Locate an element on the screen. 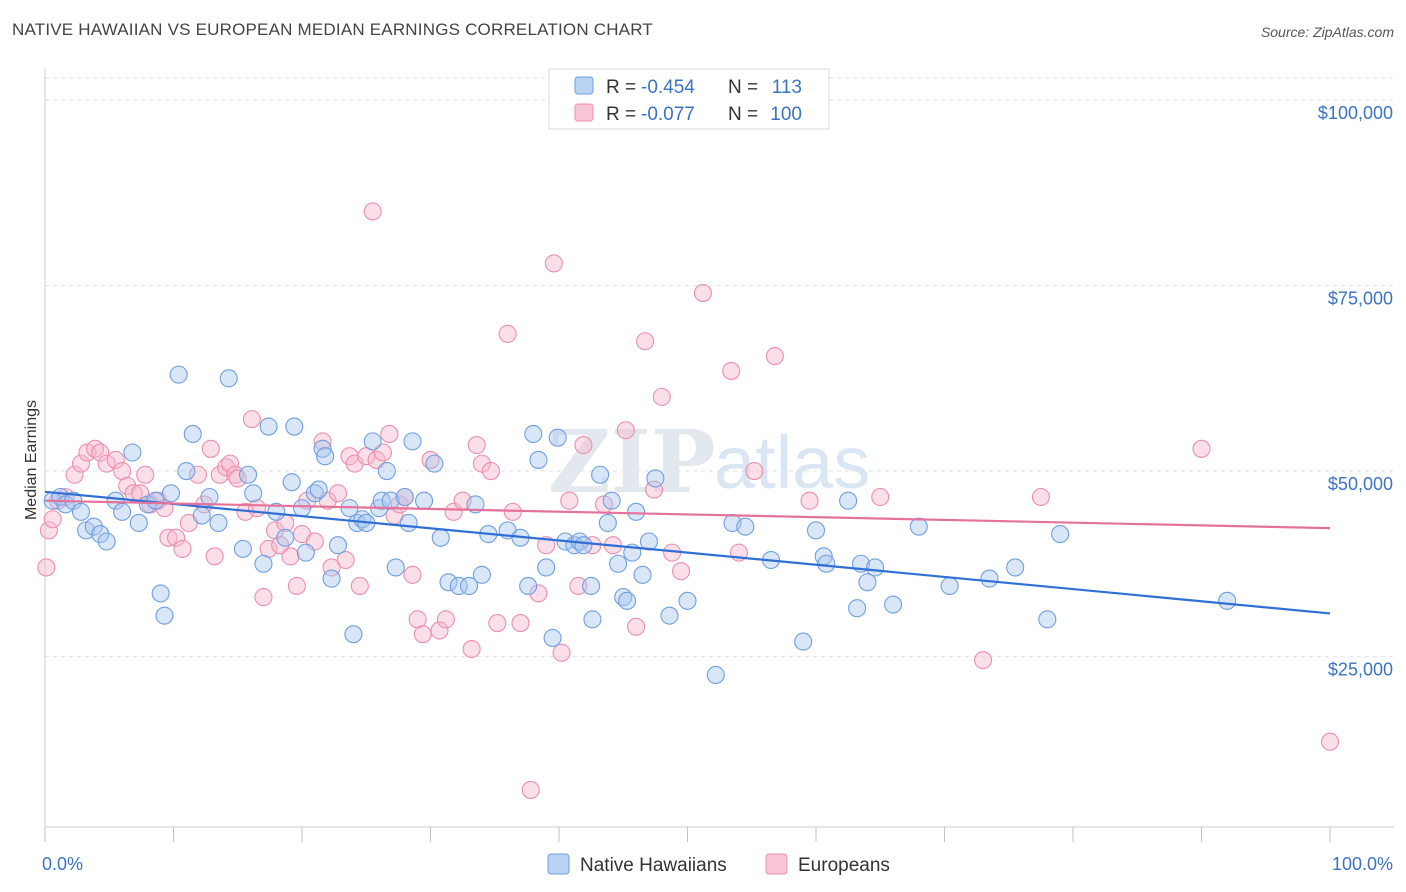 This screenshot has height=892, width=1406. legend-label-native-hawaiians: Native Hawaiians is located at coordinates (653, 865).